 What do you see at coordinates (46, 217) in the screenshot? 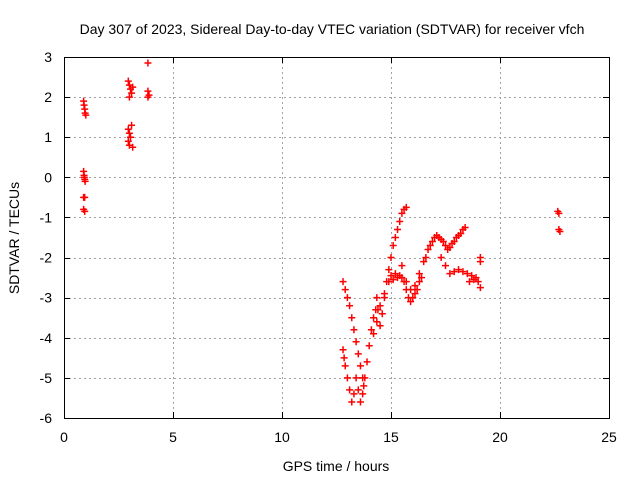
I see `y-tick-label: -1` at bounding box center [46, 217].